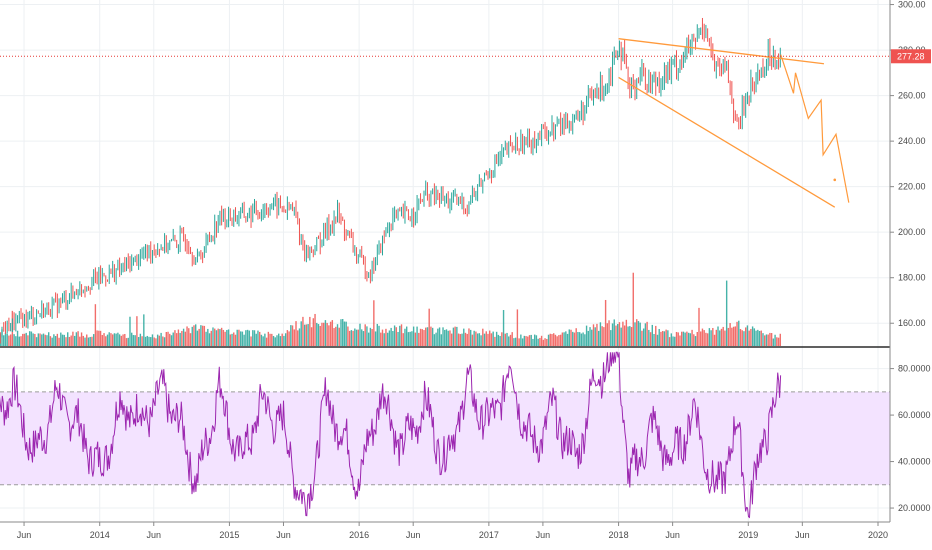 The image size is (932, 550). What do you see at coordinates (359, 535) in the screenshot?
I see `x-tick-label: 2016` at bounding box center [359, 535].